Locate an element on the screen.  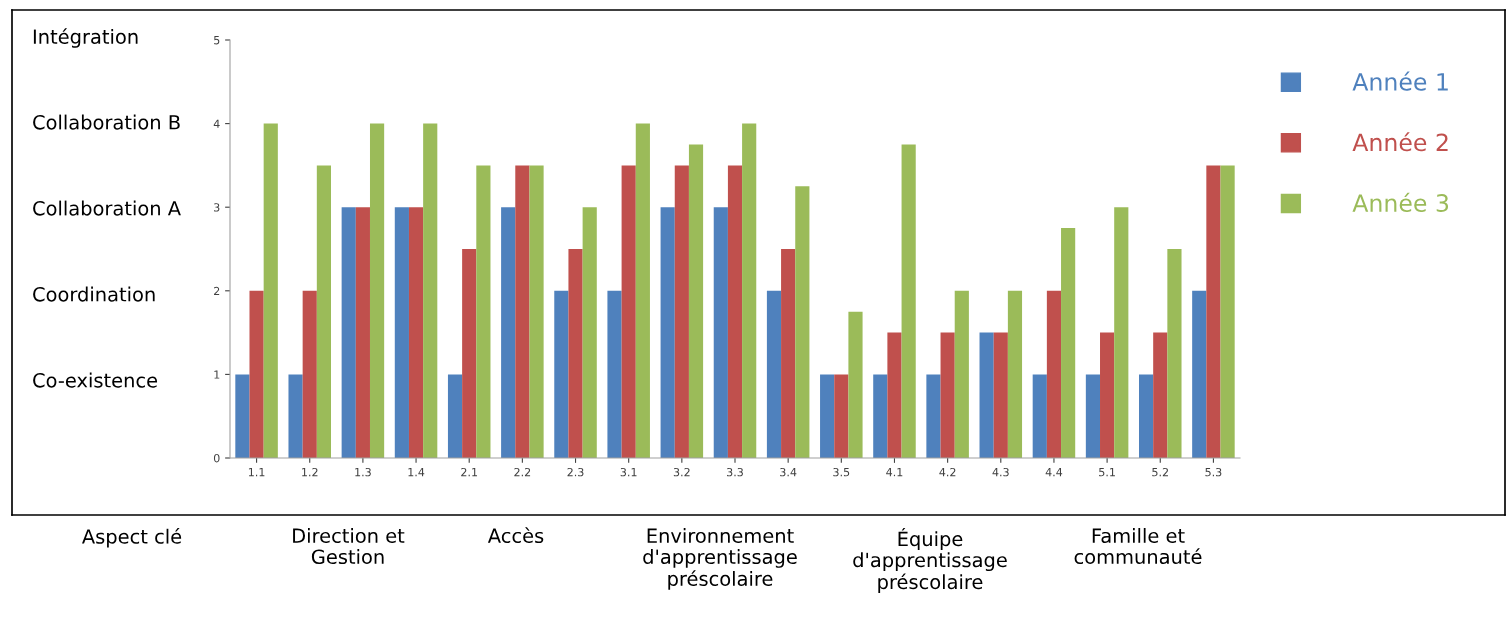
y-tick-label: 3 is located at coordinates (217, 207).